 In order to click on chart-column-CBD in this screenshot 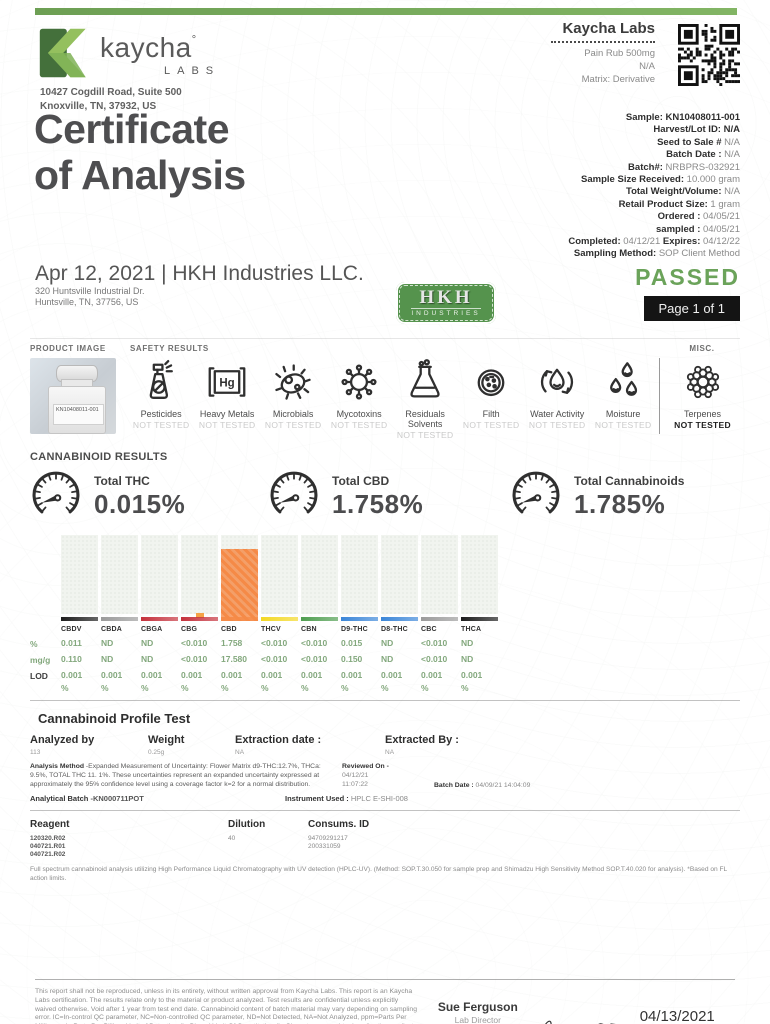, I will do `click(239, 578)`.